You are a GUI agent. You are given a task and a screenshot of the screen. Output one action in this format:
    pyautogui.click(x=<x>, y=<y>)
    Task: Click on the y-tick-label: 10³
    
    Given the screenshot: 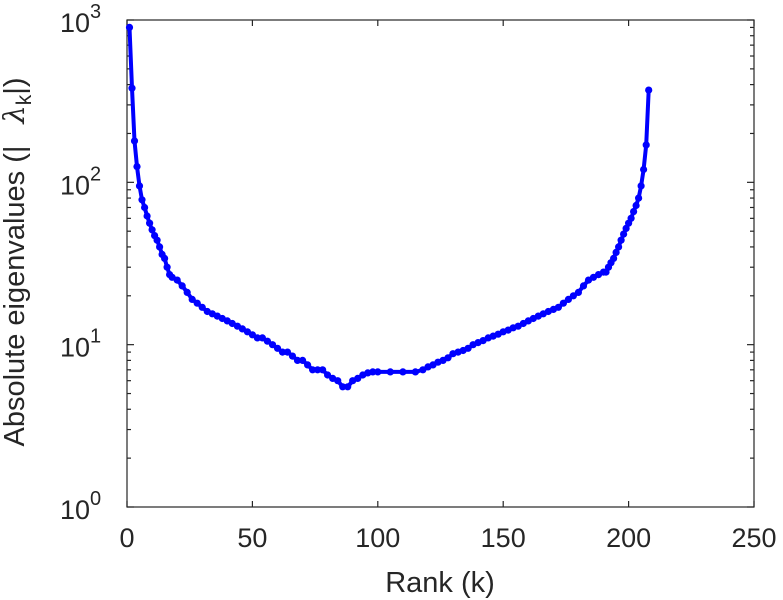 What is the action you would take?
    pyautogui.click(x=80, y=19)
    